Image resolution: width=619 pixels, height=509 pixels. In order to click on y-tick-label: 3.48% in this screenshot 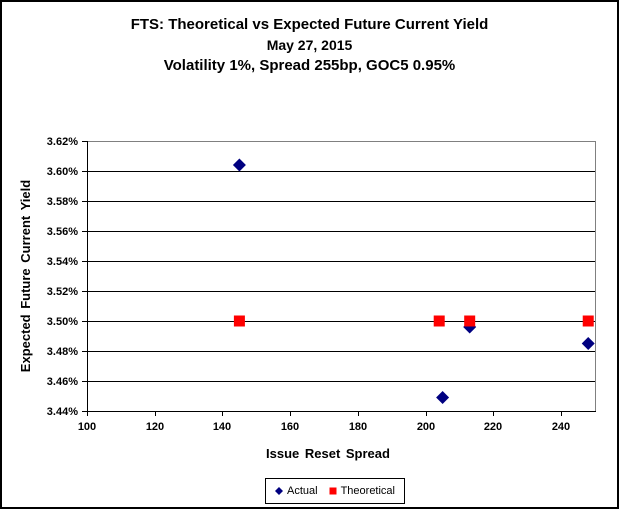, I will do `click(62, 352)`.